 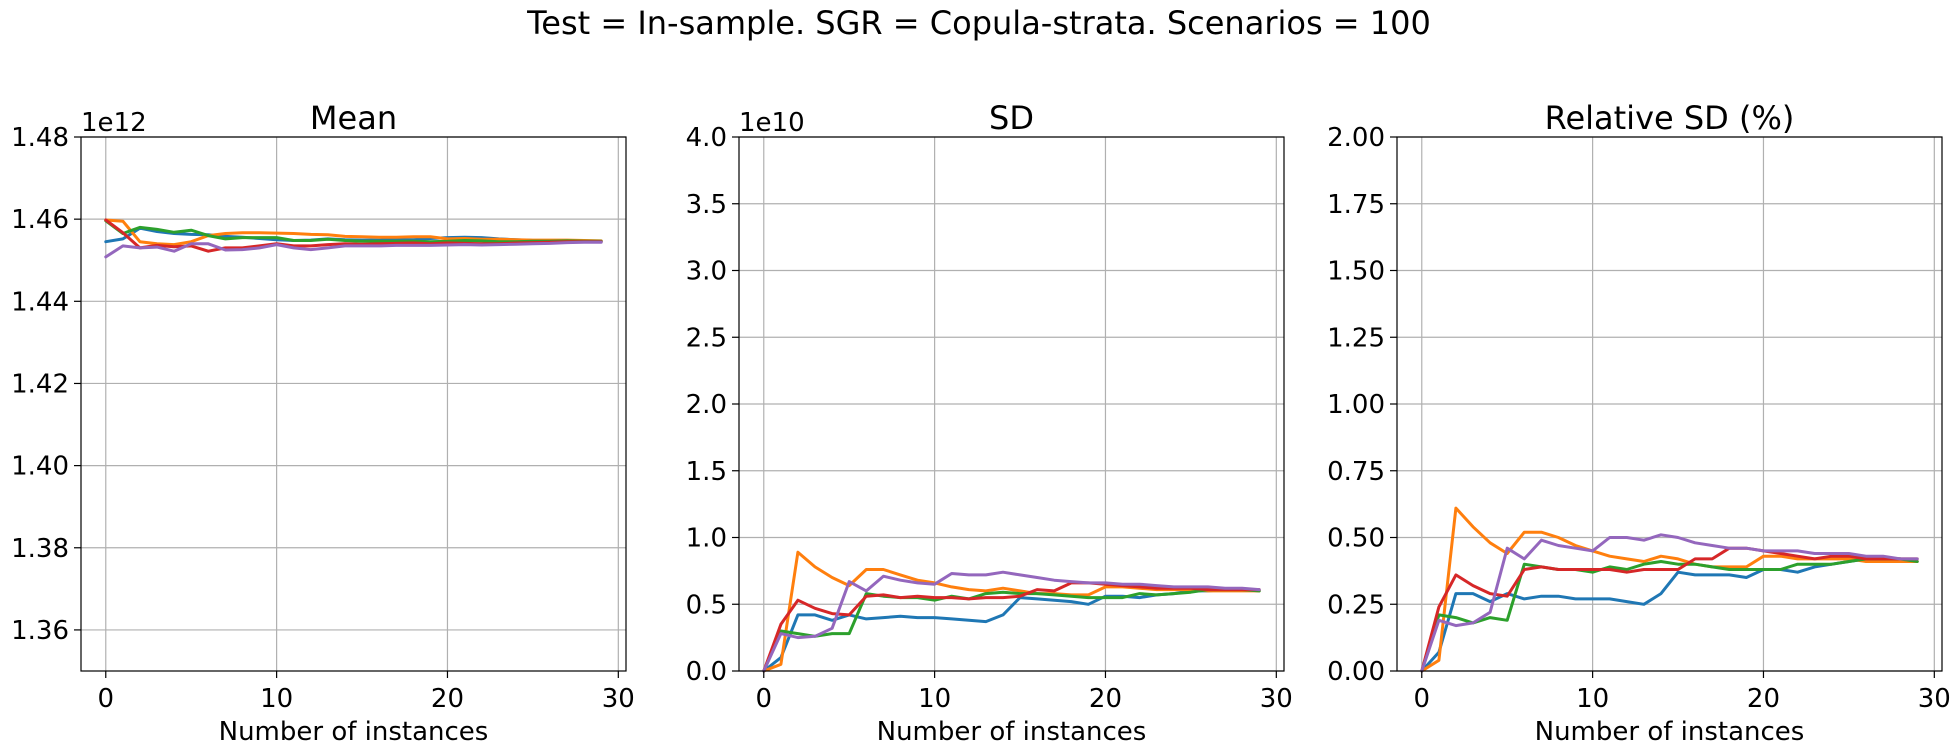 I want to click on y-tick-label: 1.50, so click(x=1356, y=272).